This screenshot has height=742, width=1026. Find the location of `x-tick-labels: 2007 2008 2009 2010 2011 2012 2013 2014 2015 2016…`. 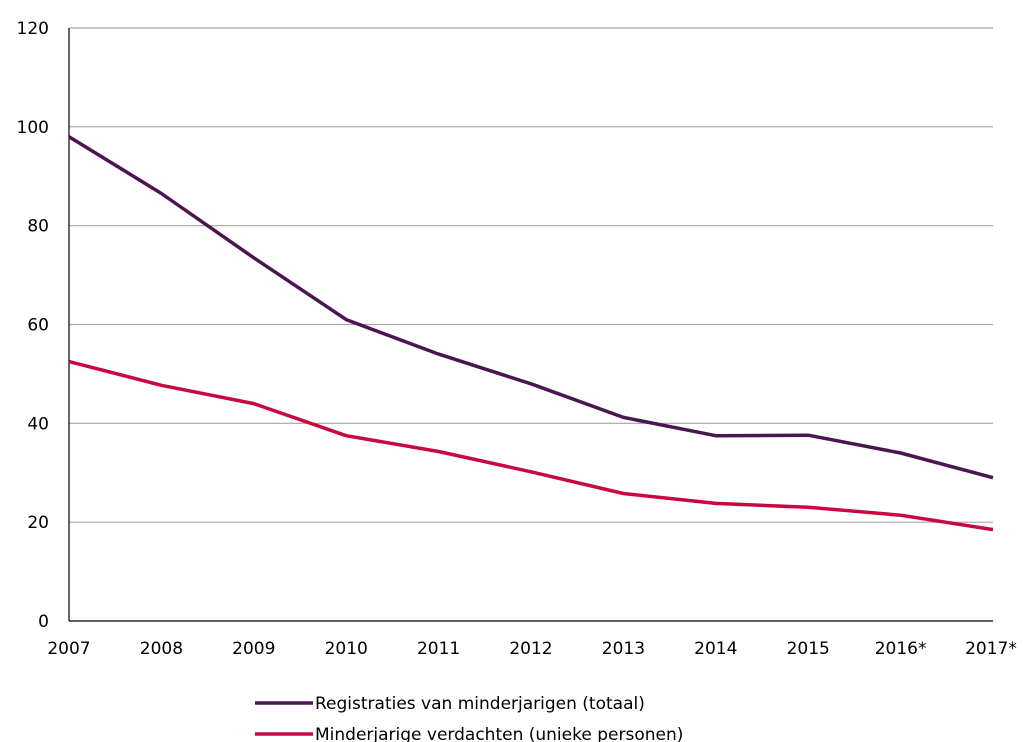

x-tick-labels: 2007 2008 2009 2010 2011 2012 2013 2014 2015 2016… is located at coordinates (532, 649).